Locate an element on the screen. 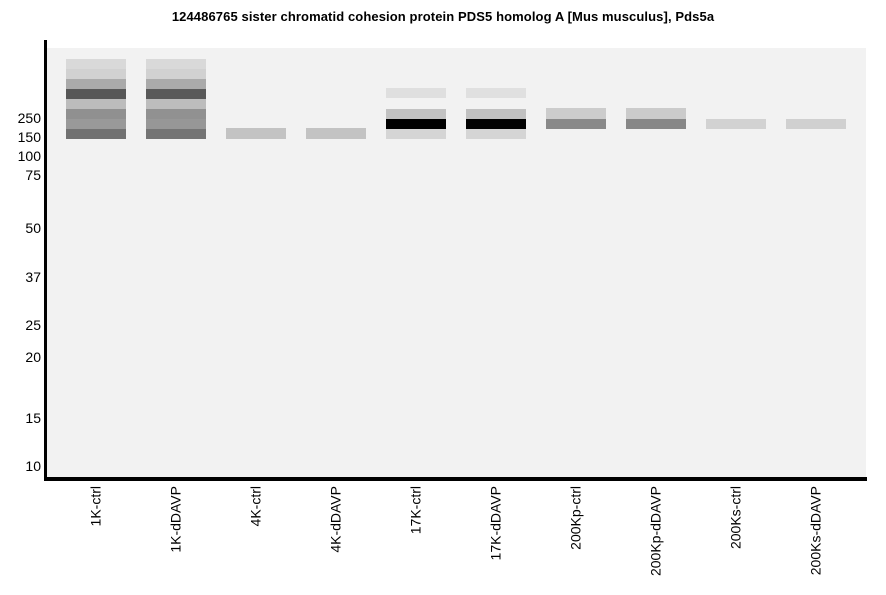 This screenshot has height=595, width=886. lane-label-200ks-ddavp: 200Ks-dDAVP is located at coordinates (815, 531).